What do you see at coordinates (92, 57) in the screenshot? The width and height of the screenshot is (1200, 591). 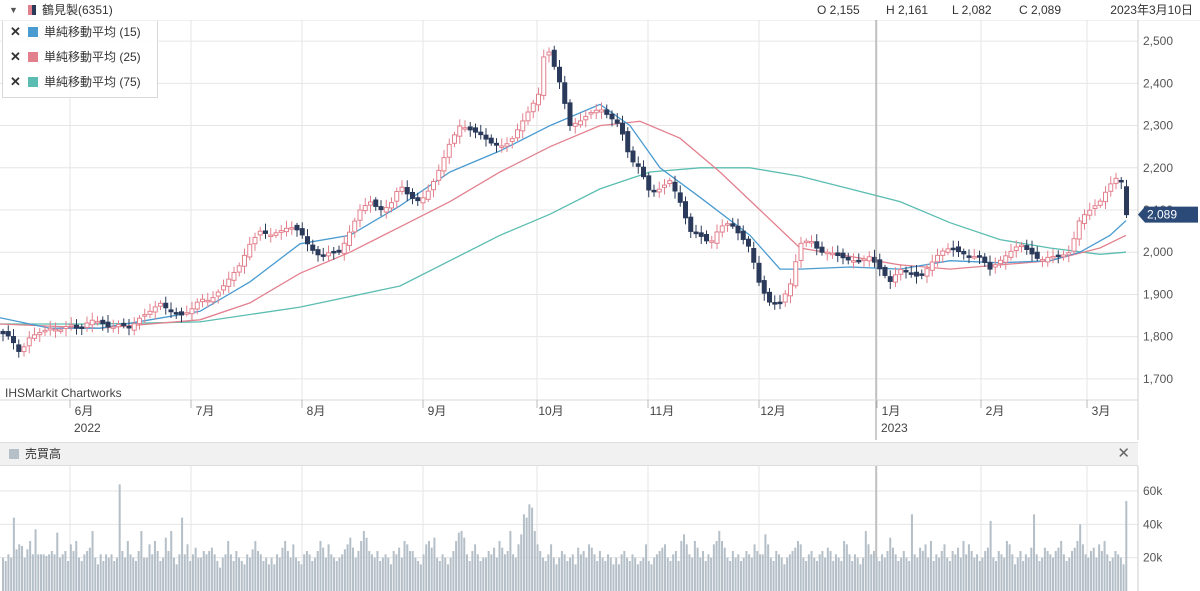 I see `legend-label-ma25: 単純移動平均 (25)` at bounding box center [92, 57].